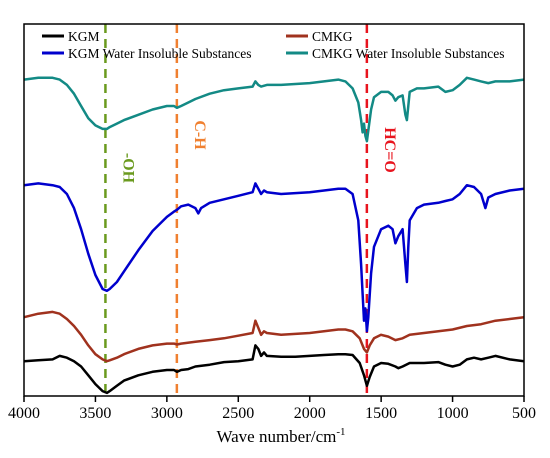 The image size is (550, 458). I want to click on x-tick-label-1500: 1500, so click(381, 413).